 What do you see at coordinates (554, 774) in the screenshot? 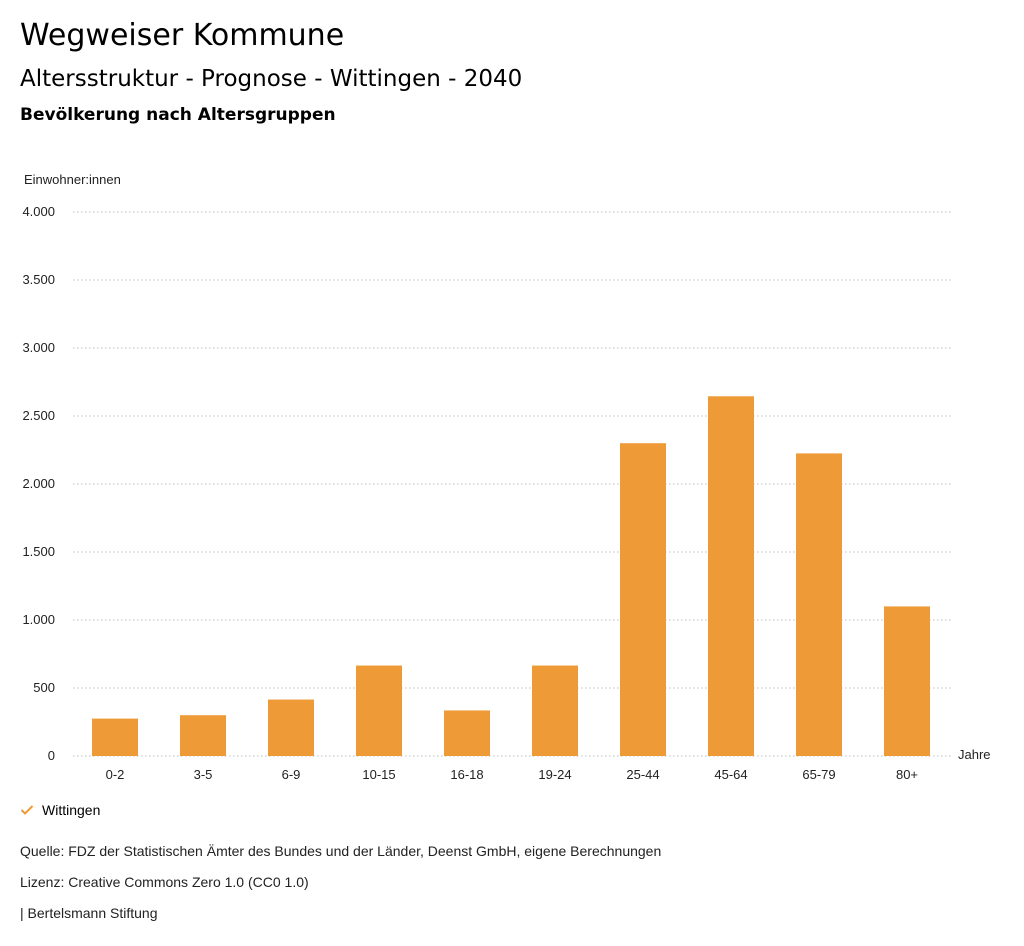
I see `x-tick-label: 19-24` at bounding box center [554, 774].